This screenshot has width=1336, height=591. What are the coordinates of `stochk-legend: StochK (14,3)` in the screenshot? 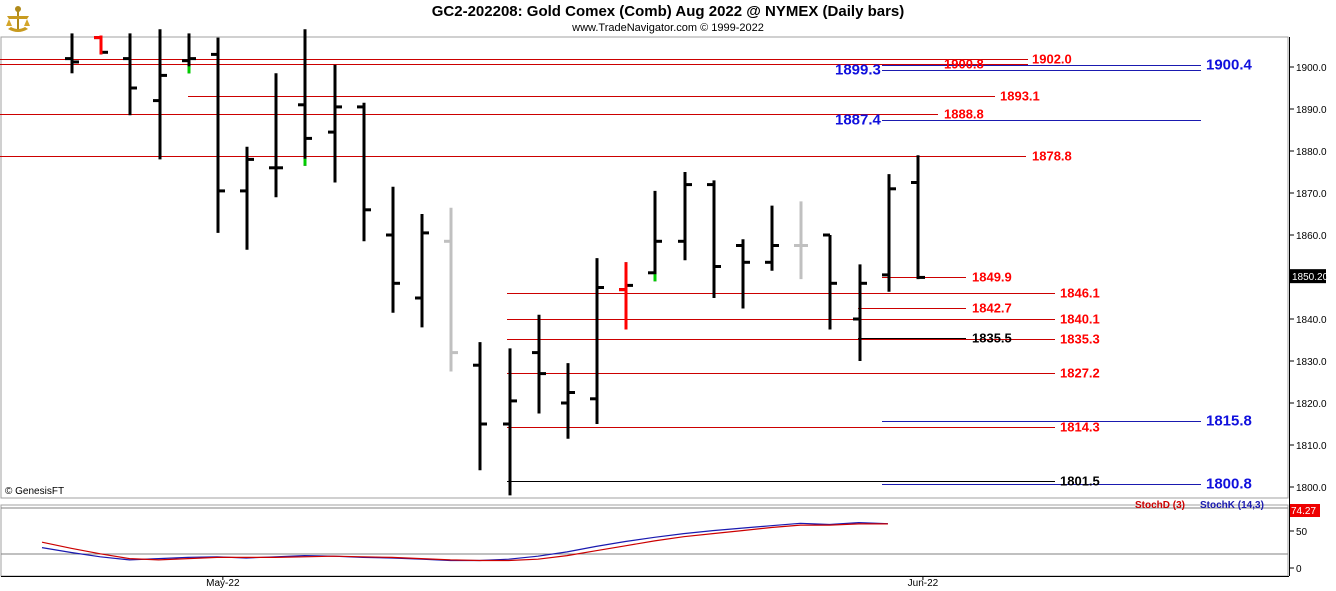 It's located at (1232, 505).